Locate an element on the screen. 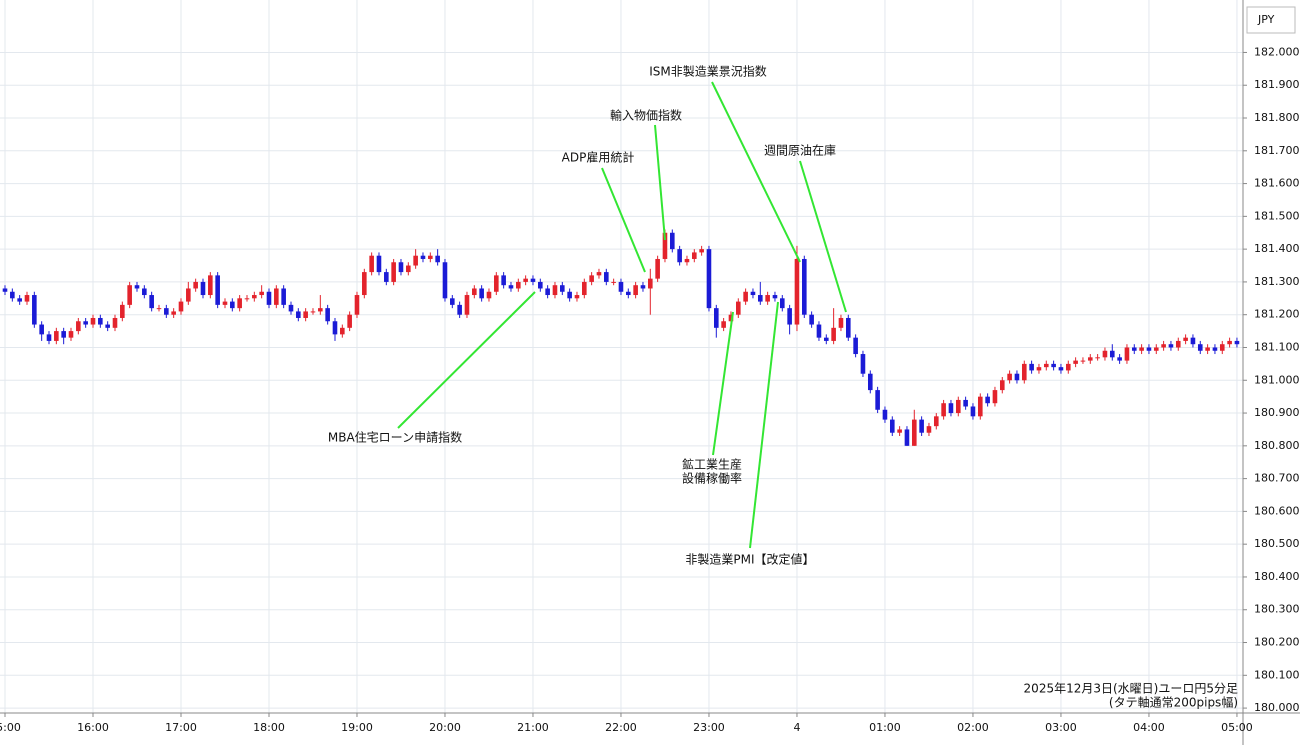  footnote: 2025年12月3日(水曜日)ユーロ円5分足 is located at coordinates (1131, 689).